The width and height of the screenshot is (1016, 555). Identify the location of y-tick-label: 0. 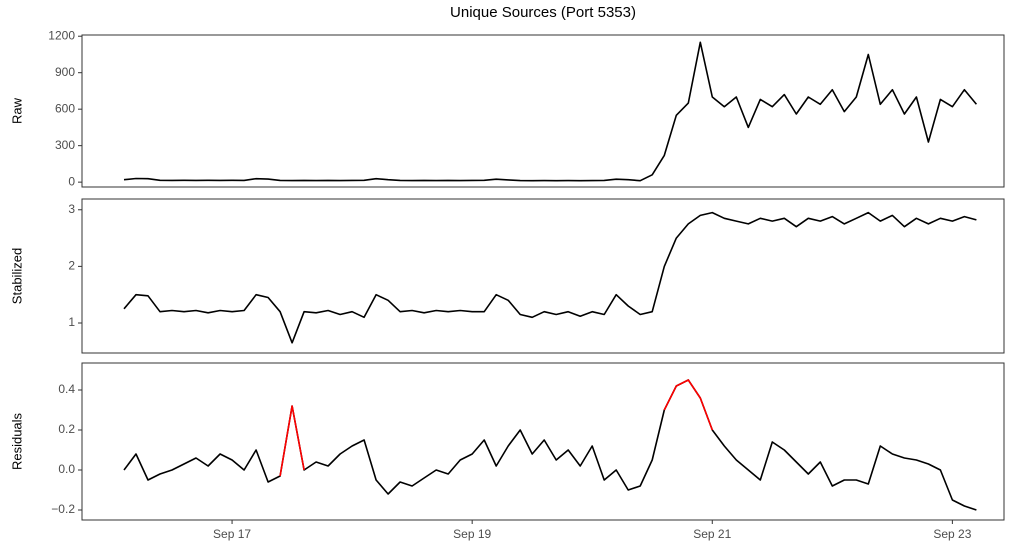
(71, 181).